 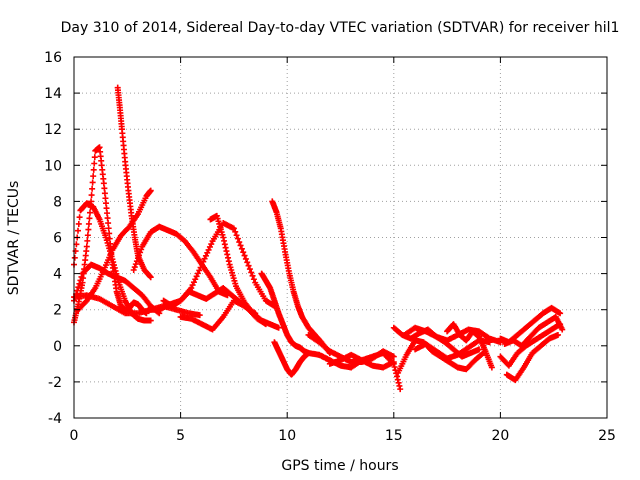 What do you see at coordinates (53, 166) in the screenshot?
I see `y-tick-label: 10` at bounding box center [53, 166].